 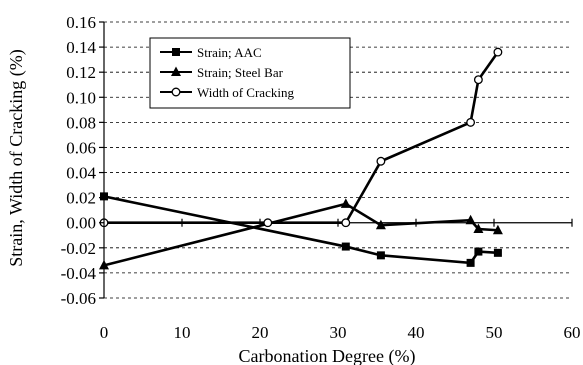 What do you see at coordinates (245, 92) in the screenshot?
I see `legend-label: Width of Cracking` at bounding box center [245, 92].